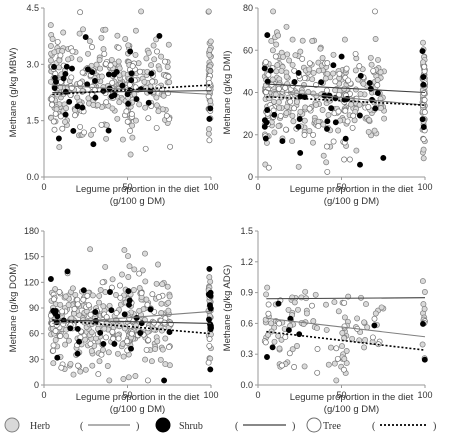 The height and width of the screenshot is (437, 450). I want to click on y-tick-label: 0, so click(36, 385).